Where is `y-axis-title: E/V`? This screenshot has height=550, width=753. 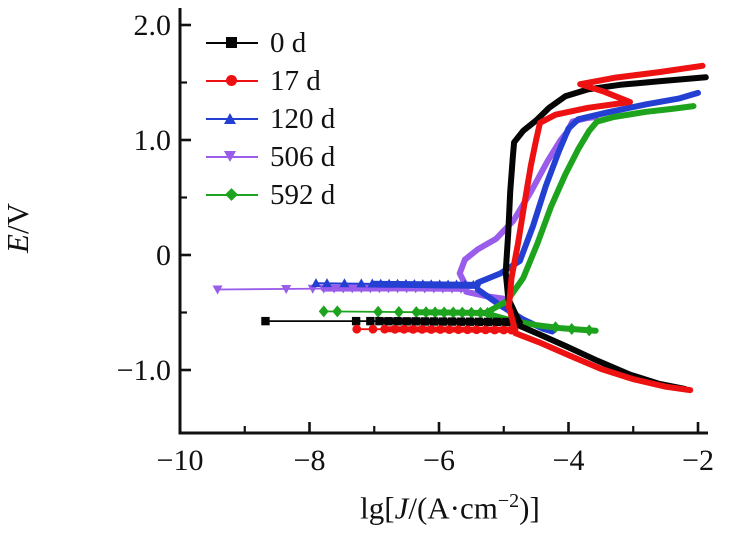 y-axis-title: E/V is located at coordinates (18, 228).